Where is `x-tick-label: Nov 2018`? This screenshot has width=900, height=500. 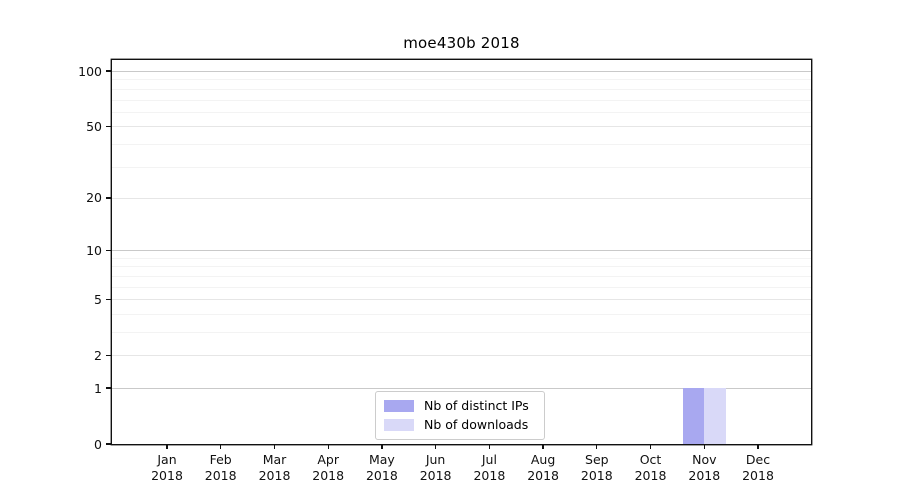
x-tick-label: Nov 2018 is located at coordinates (704, 467).